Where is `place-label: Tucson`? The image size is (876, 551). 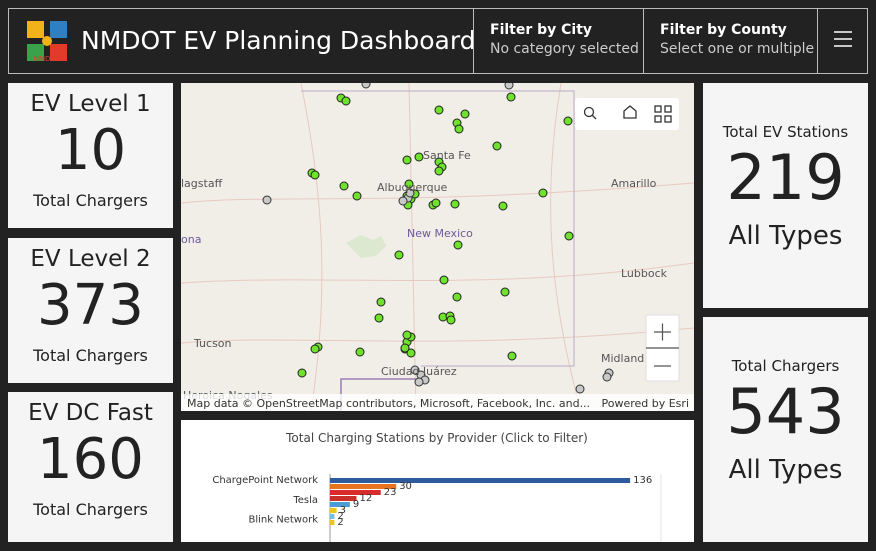 place-label: Tucson is located at coordinates (212, 343).